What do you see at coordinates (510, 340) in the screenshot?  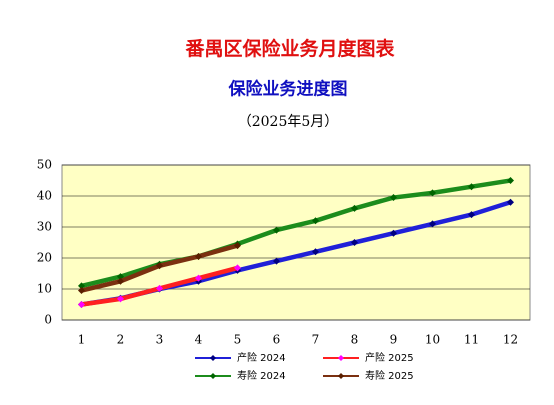 I see `x-tick-label: 12` at bounding box center [510, 340].